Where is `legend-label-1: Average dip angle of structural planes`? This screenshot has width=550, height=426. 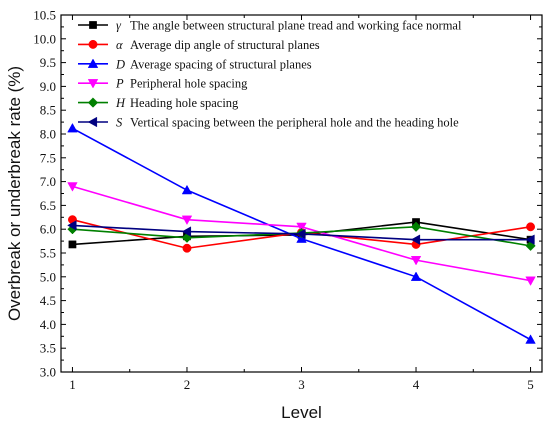
legend-label-1: Average dip angle of structural planes is located at coordinates (225, 45).